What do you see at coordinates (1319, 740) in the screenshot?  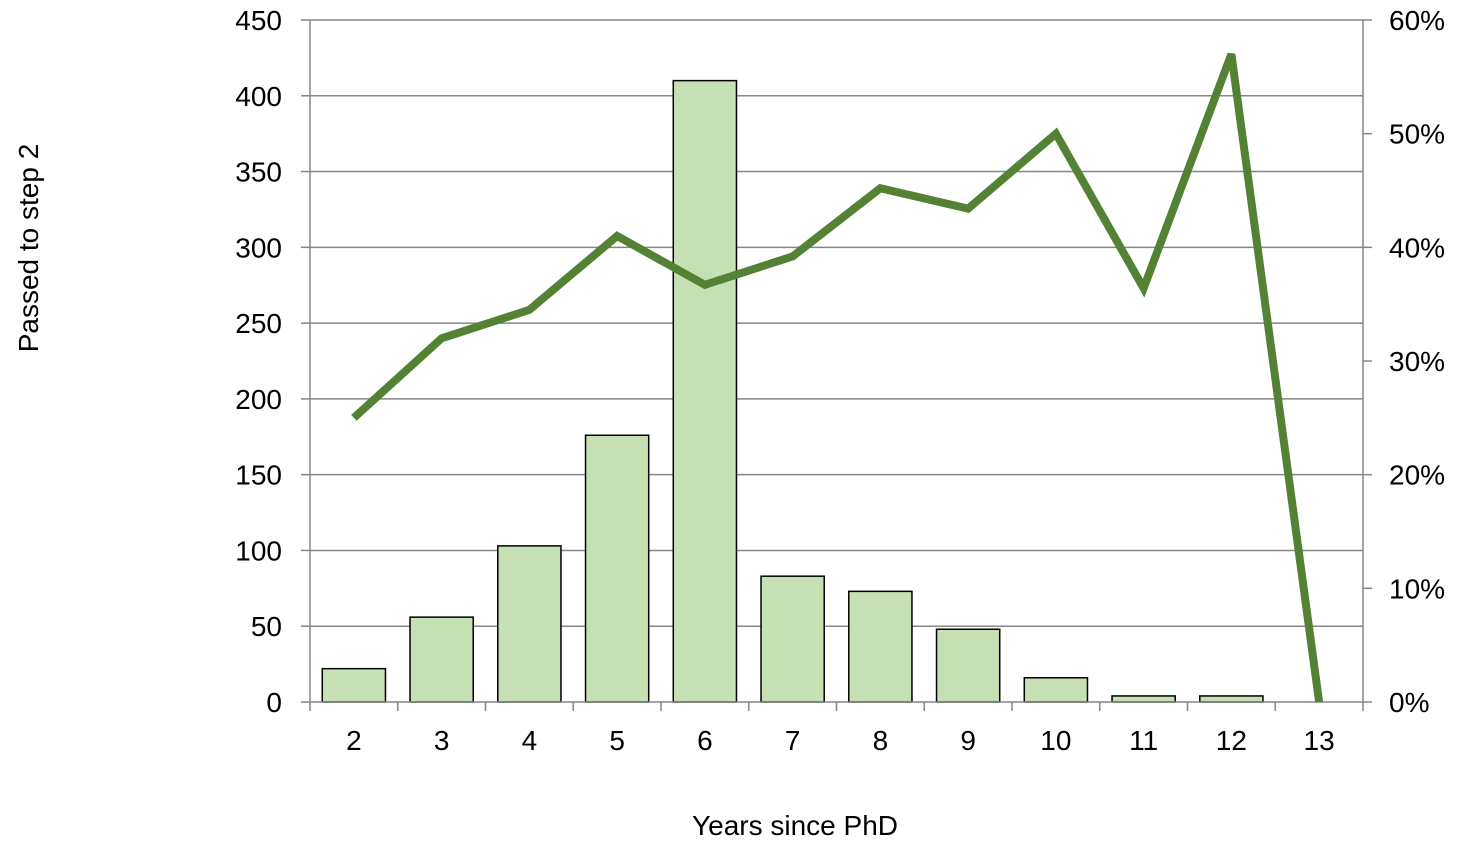 I see `x-tick-label: 13` at bounding box center [1319, 740].